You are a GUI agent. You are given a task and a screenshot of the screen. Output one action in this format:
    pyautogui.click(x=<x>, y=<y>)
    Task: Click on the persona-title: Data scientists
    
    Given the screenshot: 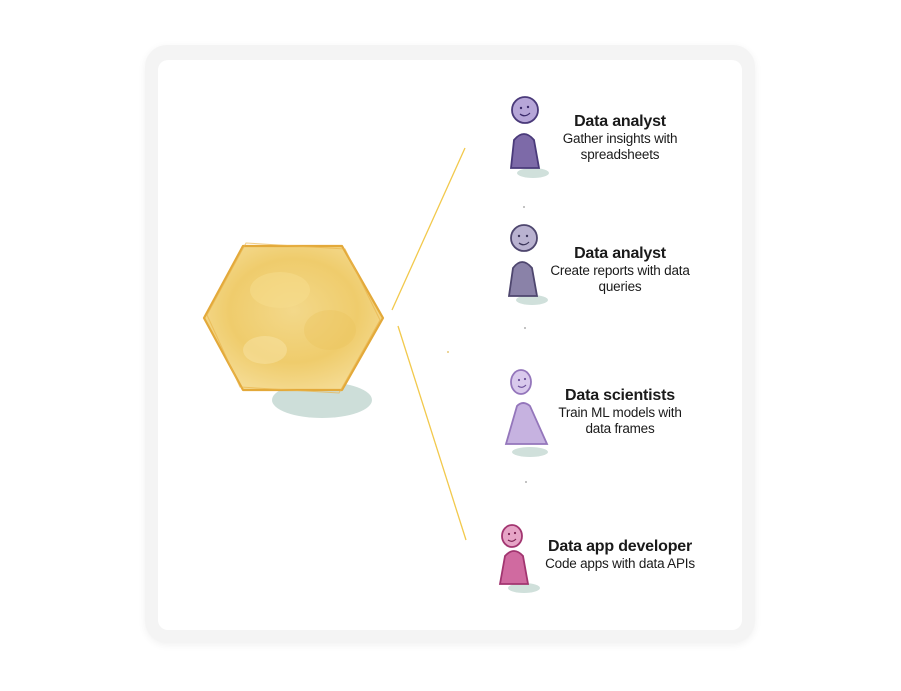 What is the action you would take?
    pyautogui.click(x=620, y=395)
    